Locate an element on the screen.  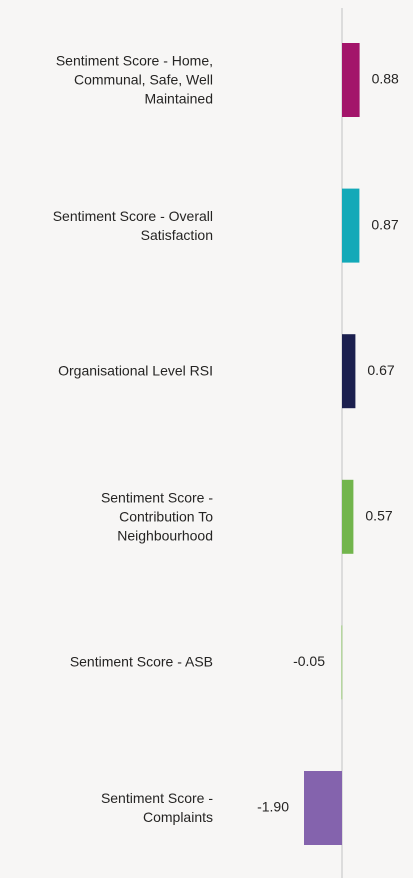
value-label: 0.57 is located at coordinates (378, 516).